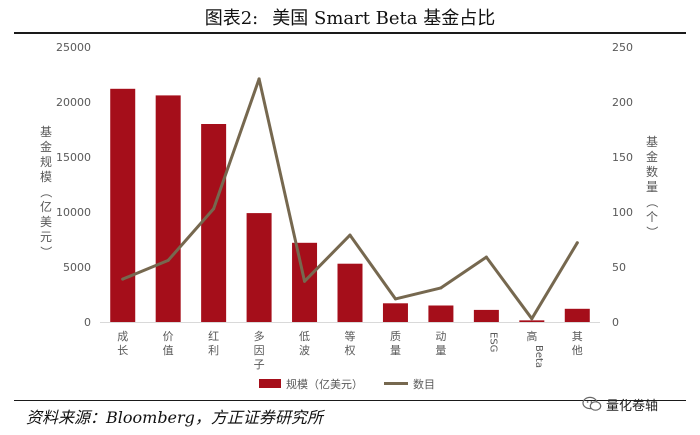 Image resolution: width=700 pixels, height=435 pixels. I want to click on left-tick-label: 0, so click(87, 322).